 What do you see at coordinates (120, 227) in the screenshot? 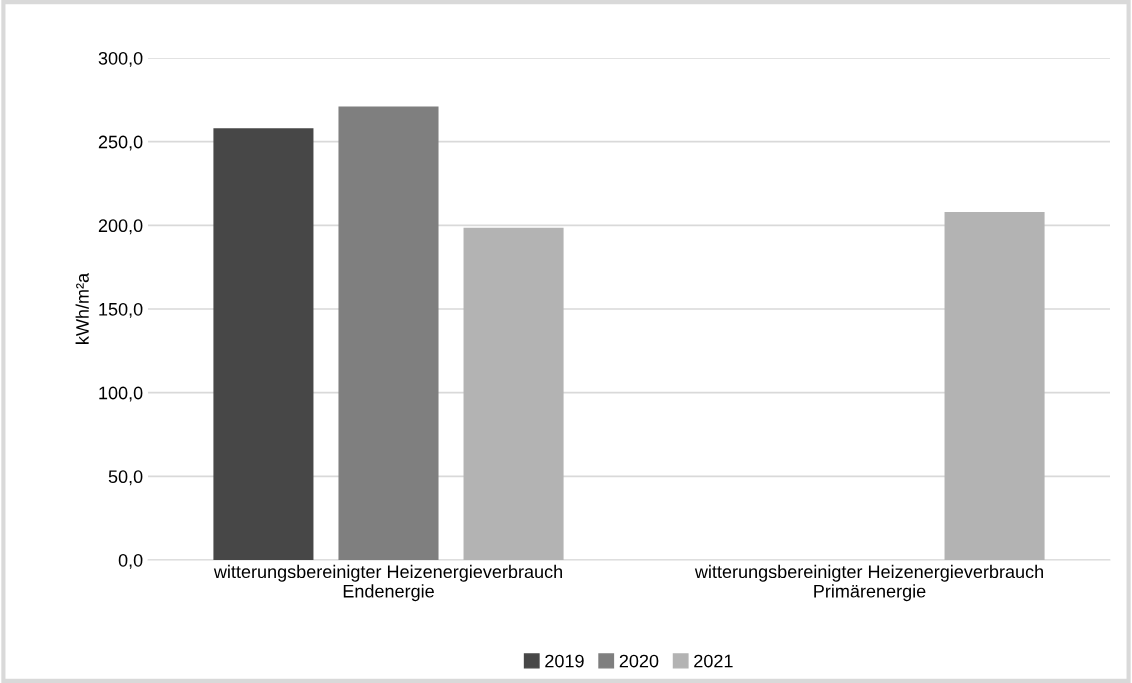
I see `y-tick-label: 200,0` at bounding box center [120, 227].